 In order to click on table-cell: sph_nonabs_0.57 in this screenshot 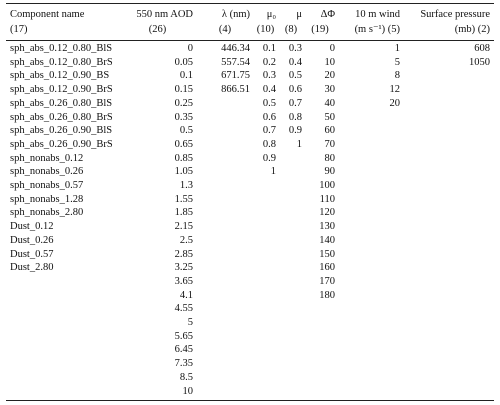, I will do `click(47, 185)`.